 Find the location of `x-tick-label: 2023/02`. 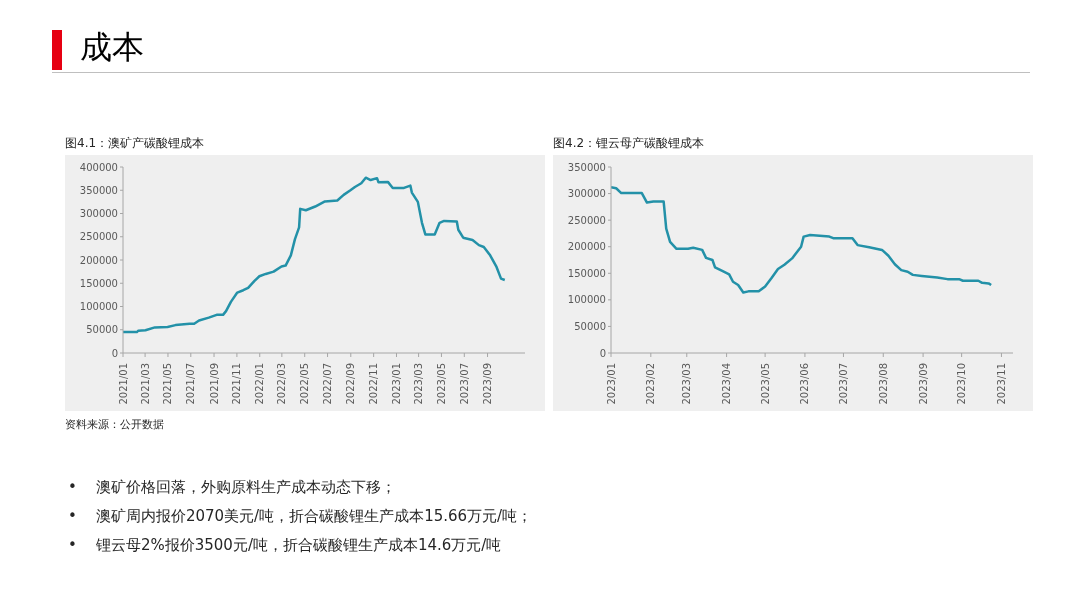

x-tick-label: 2023/02 is located at coordinates (651, 384).